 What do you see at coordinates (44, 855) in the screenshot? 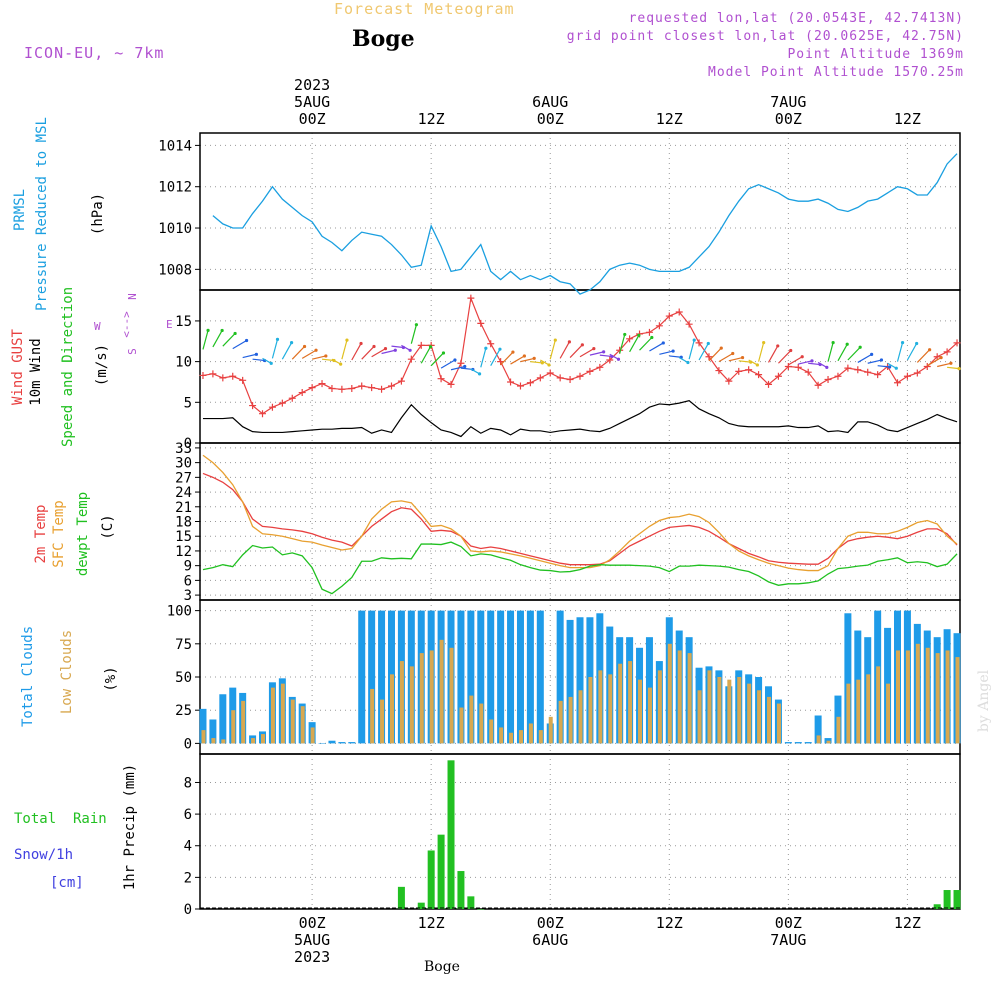
I see `precip-label-snow: Snow/1h` at bounding box center [44, 855].